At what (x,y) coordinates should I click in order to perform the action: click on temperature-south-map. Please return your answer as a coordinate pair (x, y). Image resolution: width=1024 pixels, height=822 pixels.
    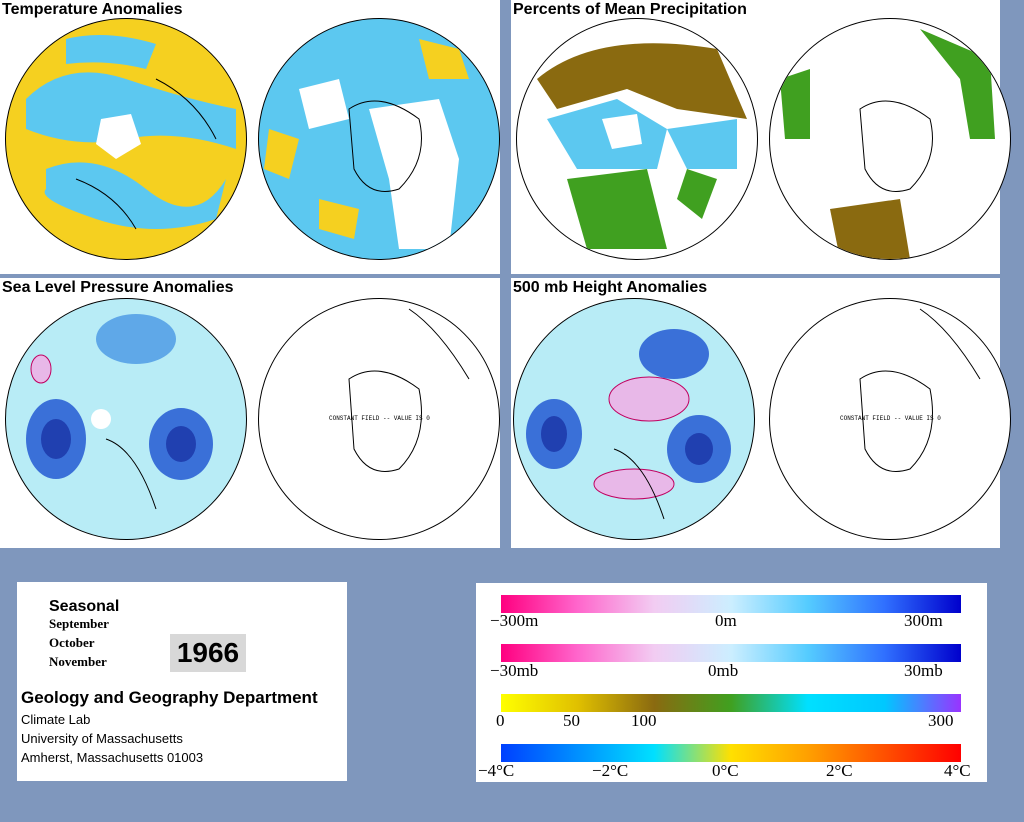
    Looking at the image, I should click on (379, 139).